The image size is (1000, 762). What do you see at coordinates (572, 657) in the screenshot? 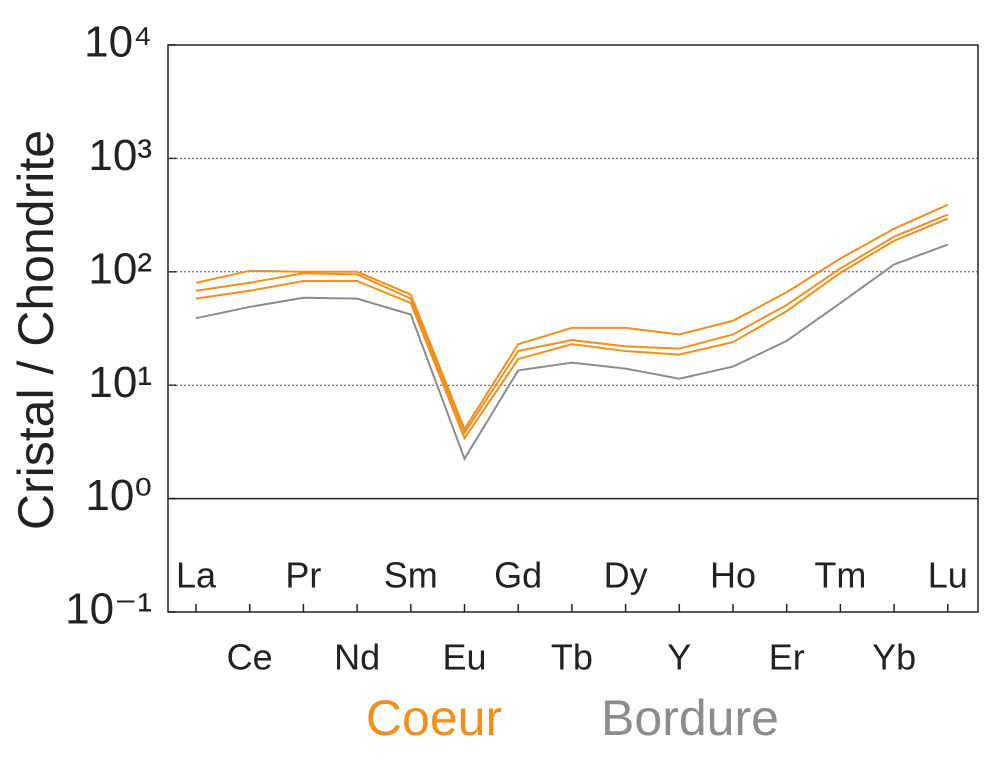
I see `x-tick-label: Tb` at bounding box center [572, 657].